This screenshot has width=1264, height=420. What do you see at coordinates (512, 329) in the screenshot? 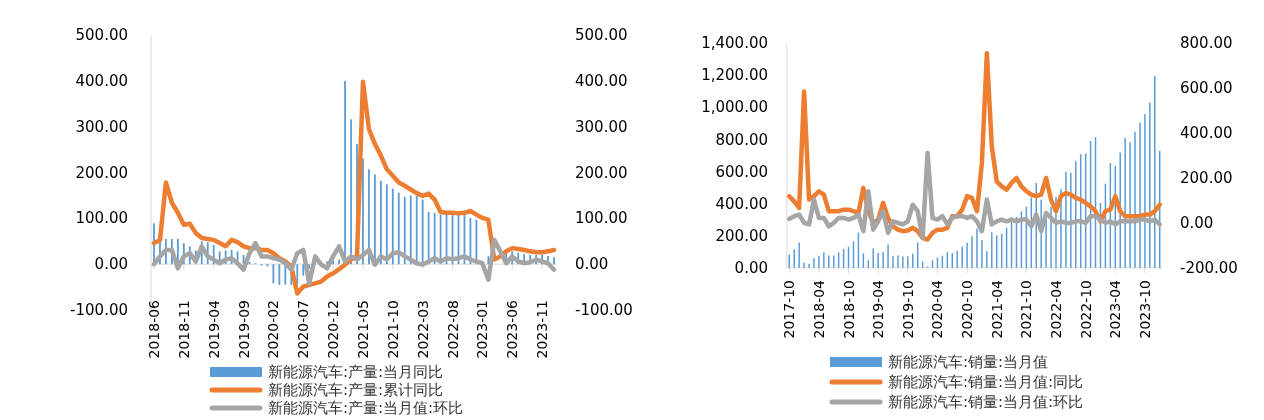
I see `x-tick-label: 2023-06` at bounding box center [512, 329].